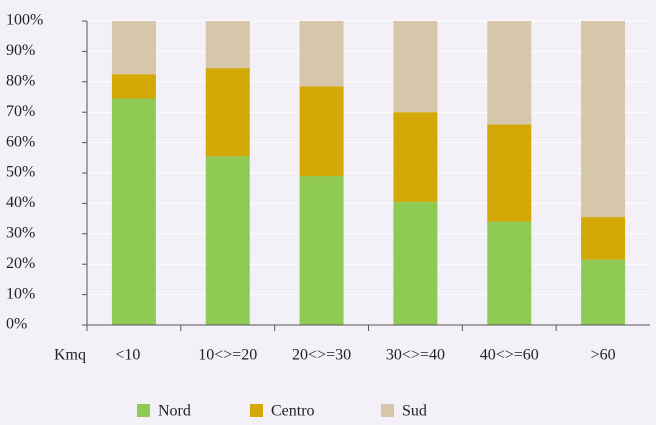 The width and height of the screenshot is (656, 425). I want to click on y-tick-label: 70%, so click(20, 111).